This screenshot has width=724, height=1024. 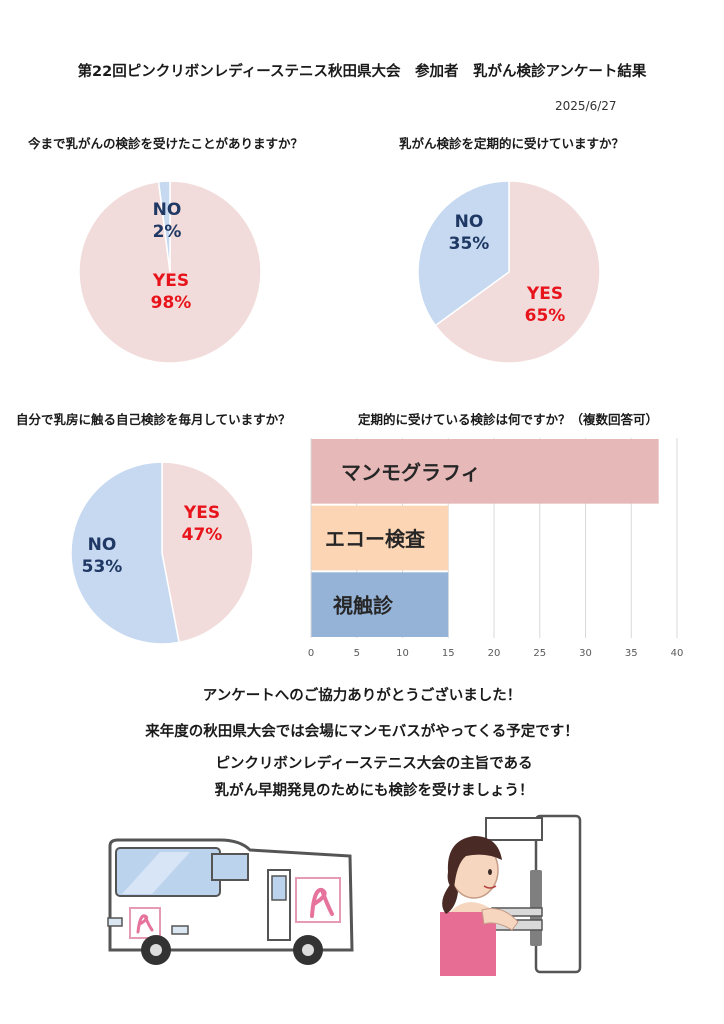 What do you see at coordinates (494, 653) in the screenshot?
I see `bar-x-tick-label: 20` at bounding box center [494, 653].